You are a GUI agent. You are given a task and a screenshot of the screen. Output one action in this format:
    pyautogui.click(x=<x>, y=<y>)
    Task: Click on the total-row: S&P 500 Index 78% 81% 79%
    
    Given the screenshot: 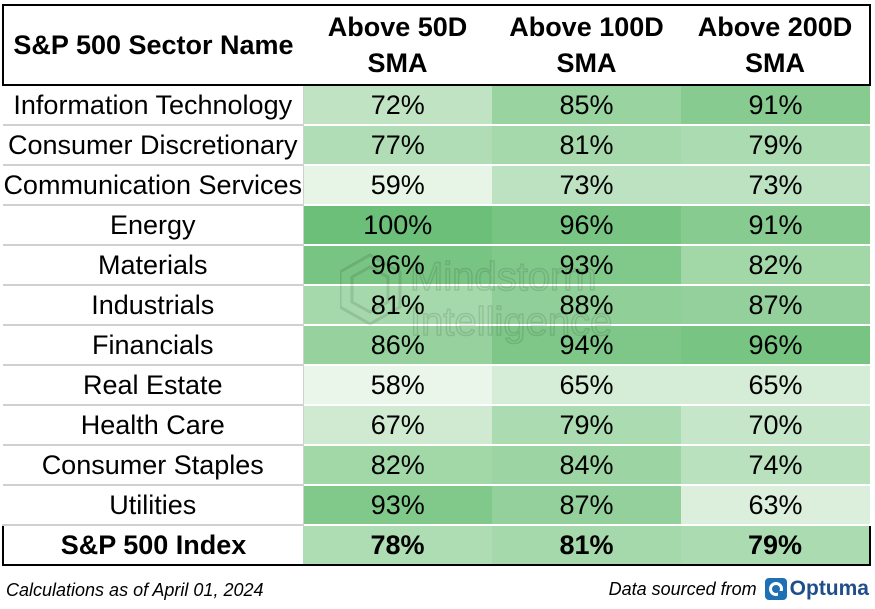 What is the action you would take?
    pyautogui.click(x=436, y=545)
    